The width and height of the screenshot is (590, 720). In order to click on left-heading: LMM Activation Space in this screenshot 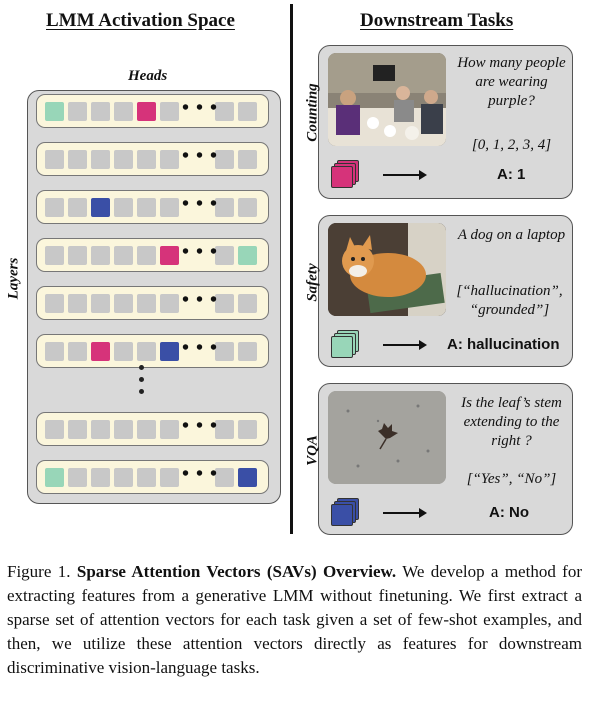, I will do `click(140, 20)`.